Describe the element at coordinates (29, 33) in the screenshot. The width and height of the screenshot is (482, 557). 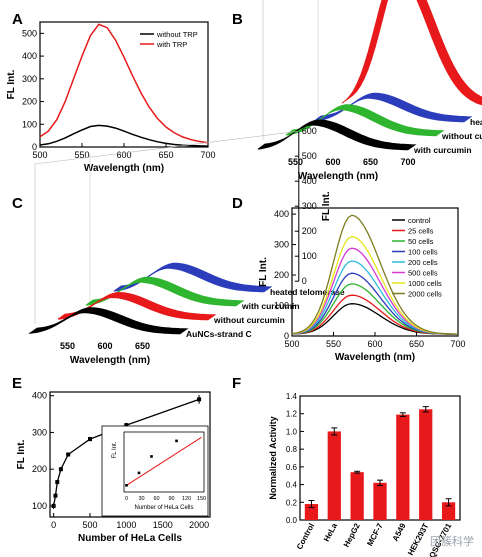
I see `panel-a-y-tick-label: 500` at that location.